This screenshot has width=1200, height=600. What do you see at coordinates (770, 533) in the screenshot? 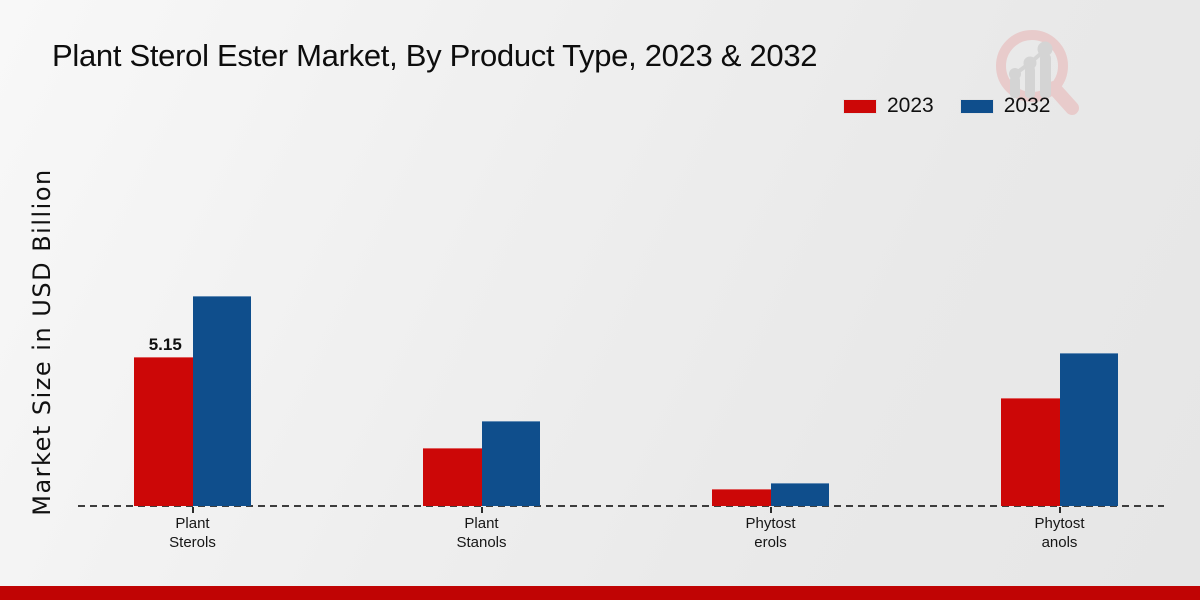
I see `x-tick-label-phytosterols: Phytost erols` at bounding box center [770, 533].